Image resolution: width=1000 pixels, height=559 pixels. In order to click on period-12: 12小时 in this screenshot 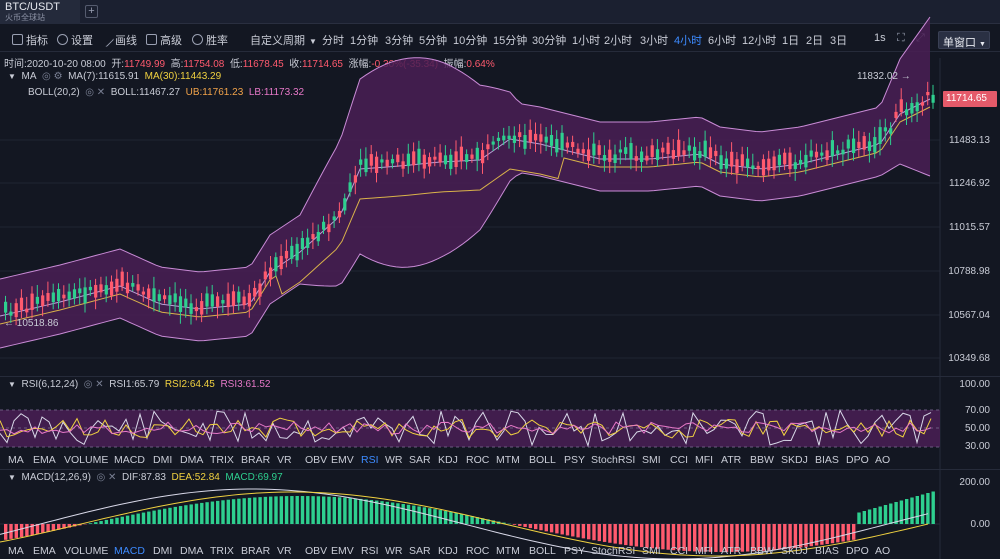, I will do `click(759, 41)`.